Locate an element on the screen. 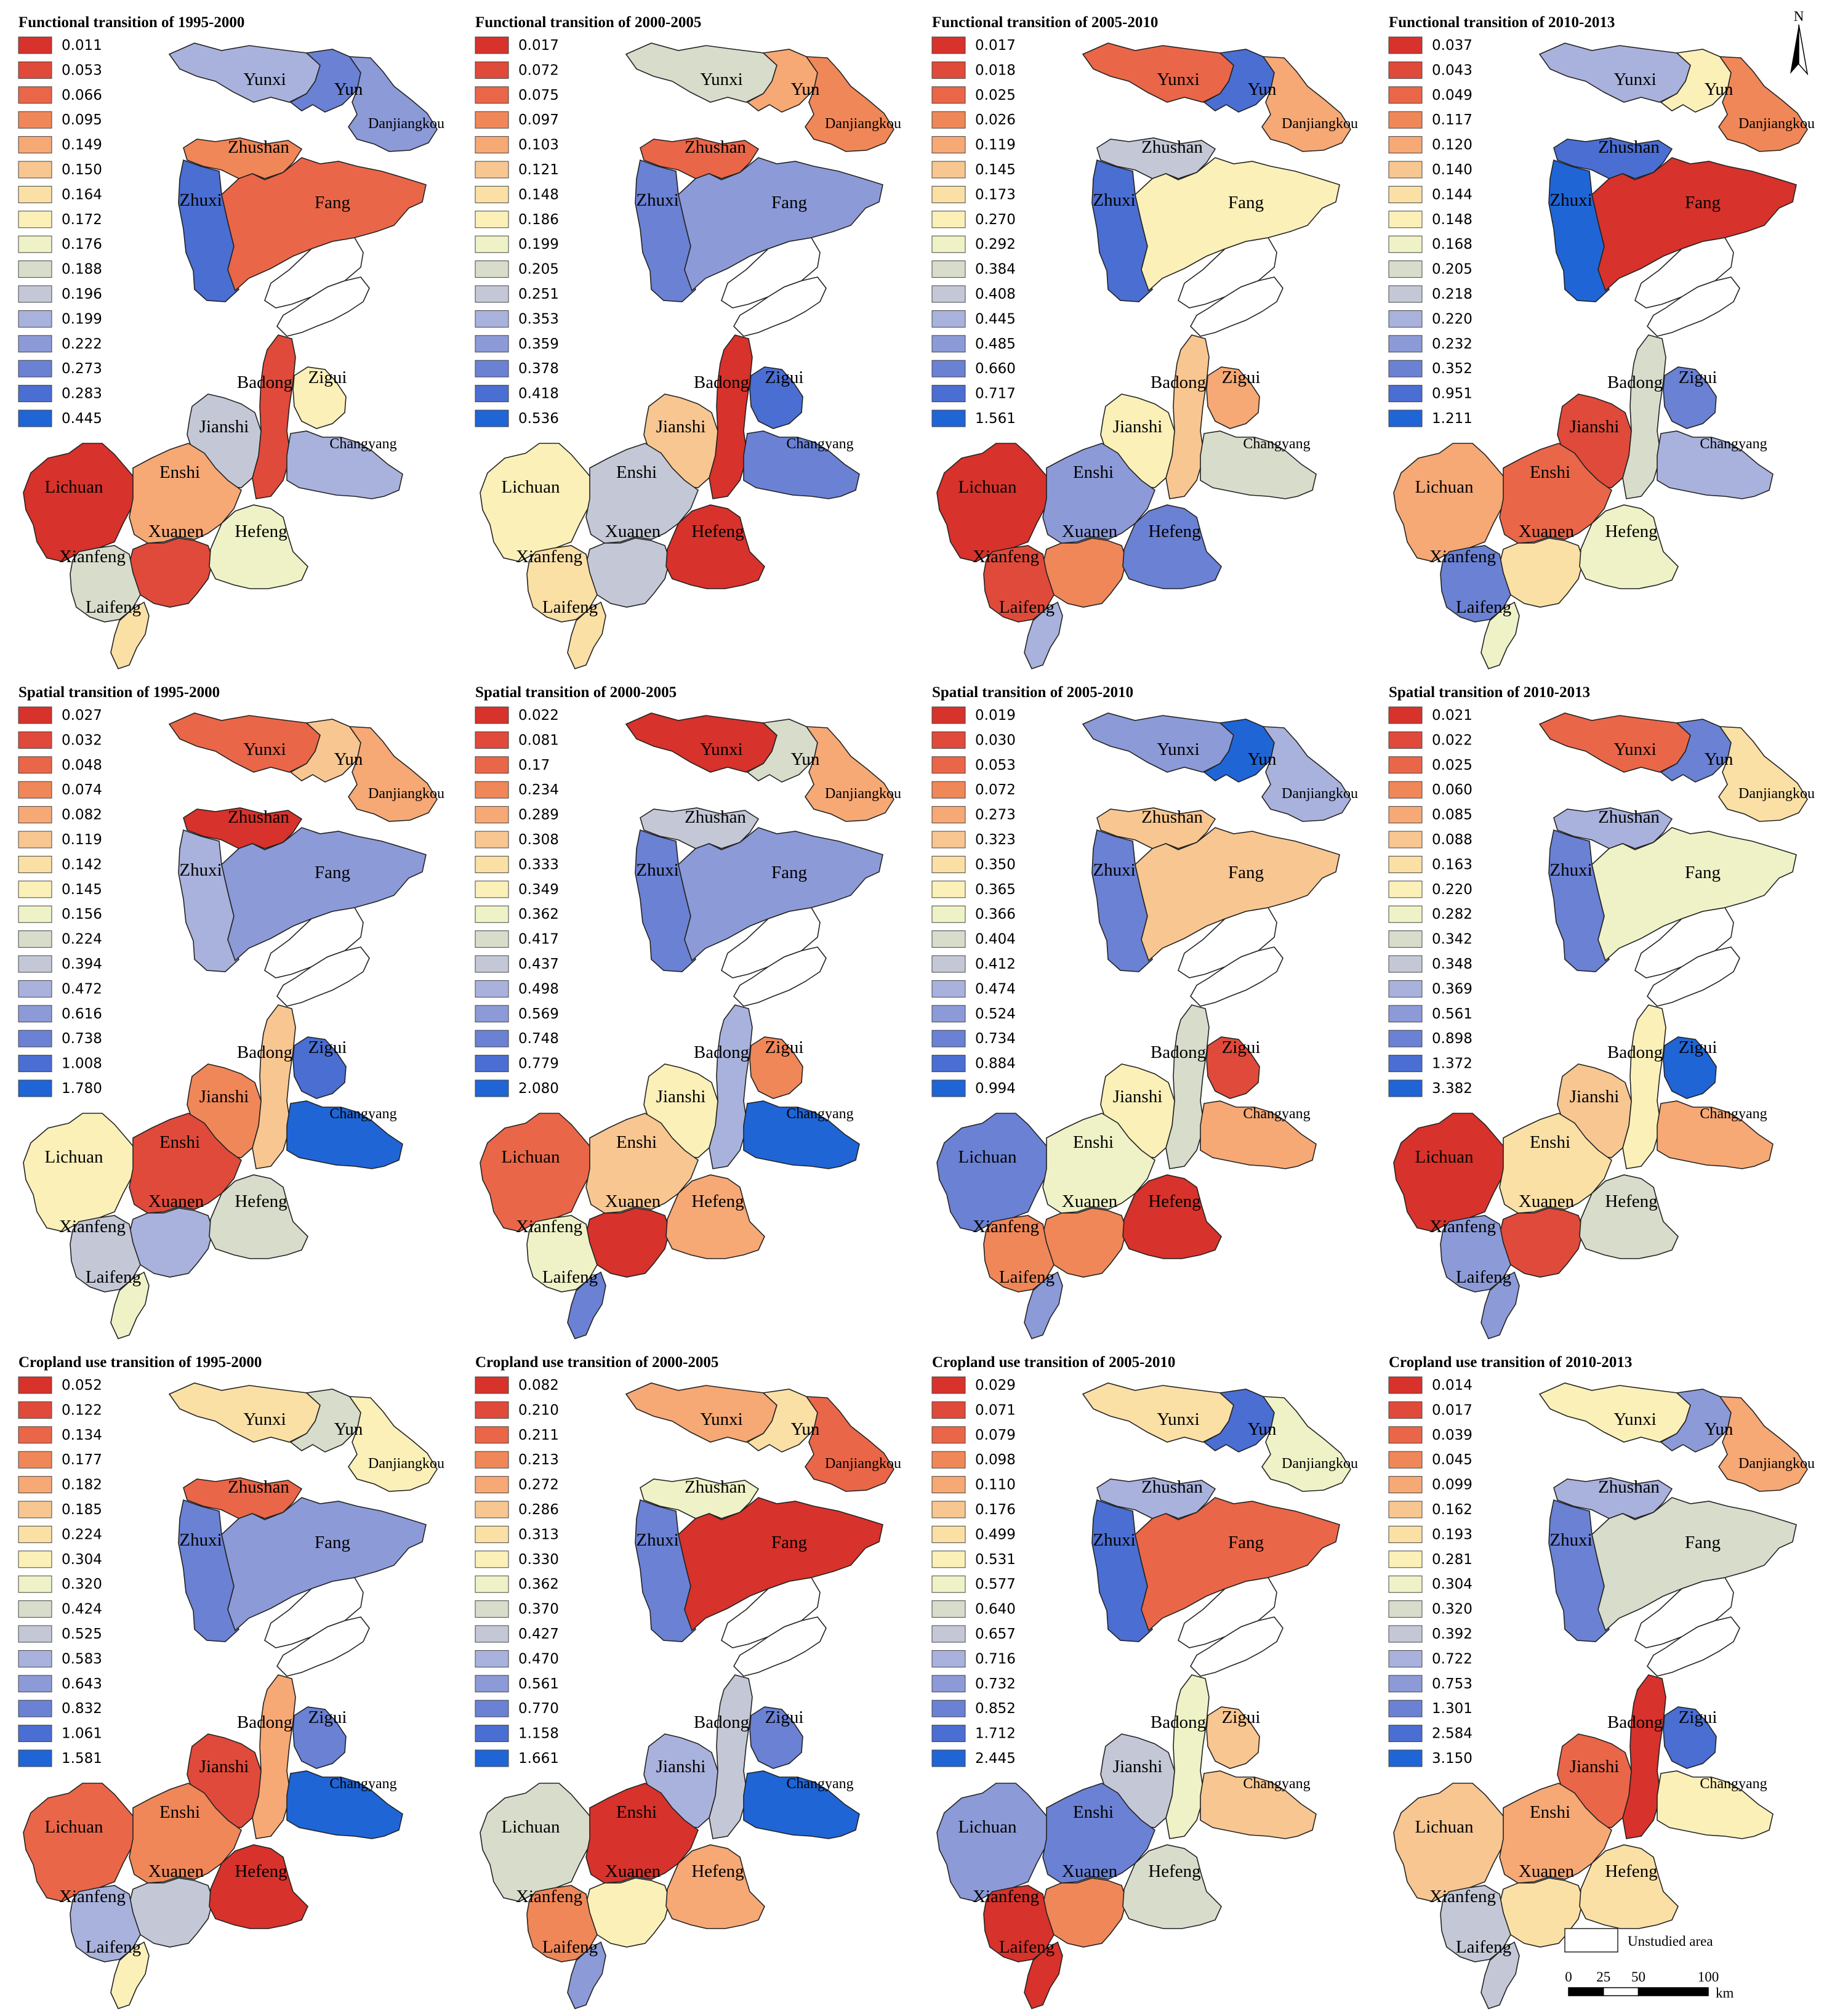  legend-label: 0.232 is located at coordinates (1452, 344).